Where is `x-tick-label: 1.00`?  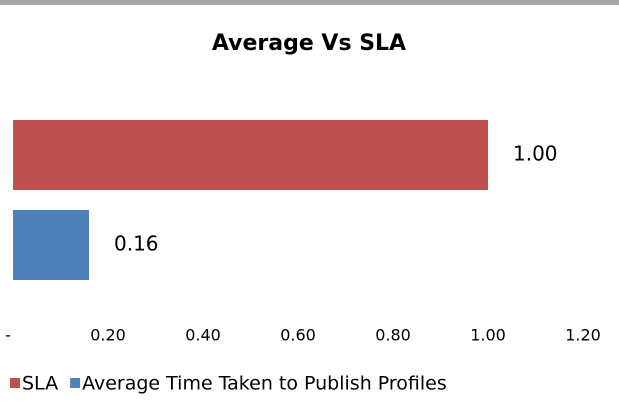 x-tick-label: 1.00 is located at coordinates (488, 335).